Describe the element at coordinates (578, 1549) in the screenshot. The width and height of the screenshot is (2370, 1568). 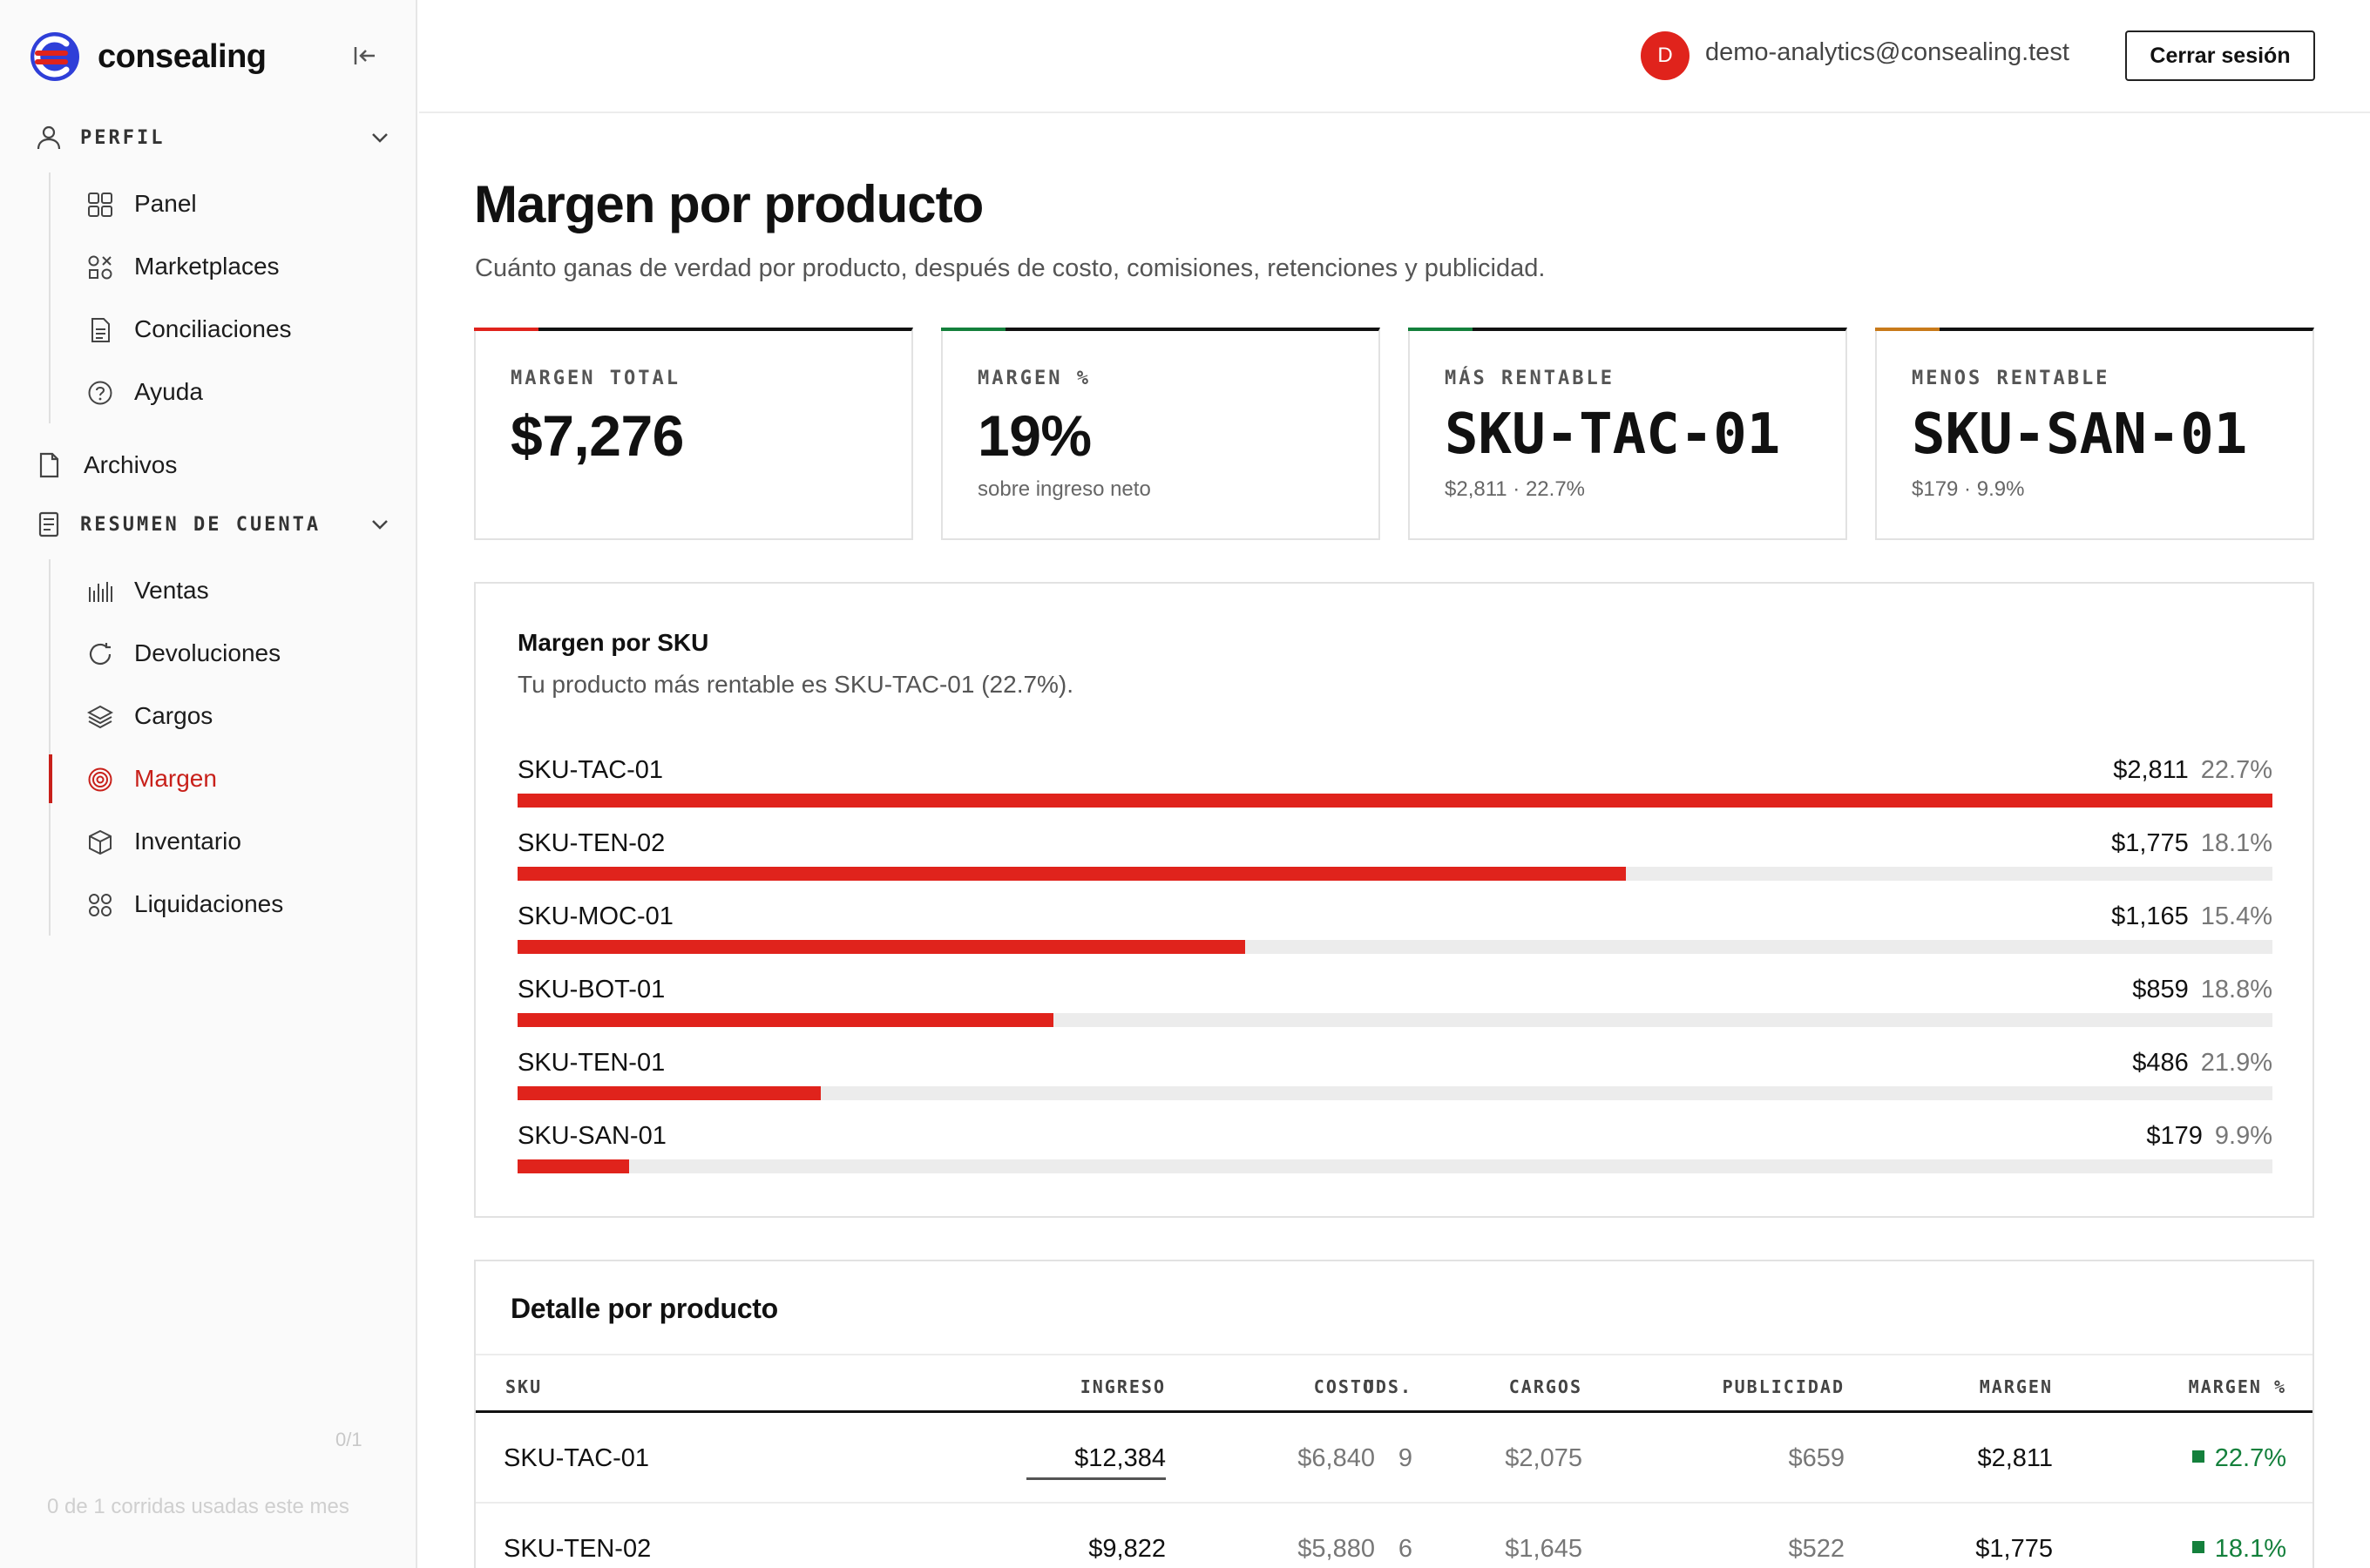
I see `cell-sku: SKU-TEN-02` at that location.